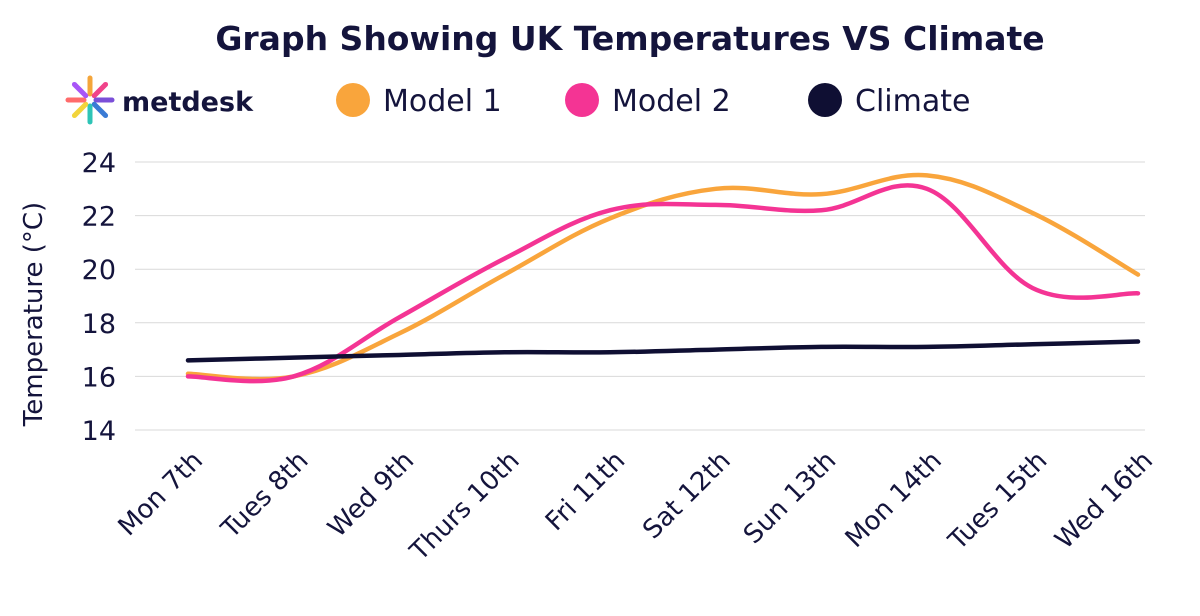  What do you see at coordinates (99, 377) in the screenshot?
I see `y-tick-label: 16` at bounding box center [99, 377].